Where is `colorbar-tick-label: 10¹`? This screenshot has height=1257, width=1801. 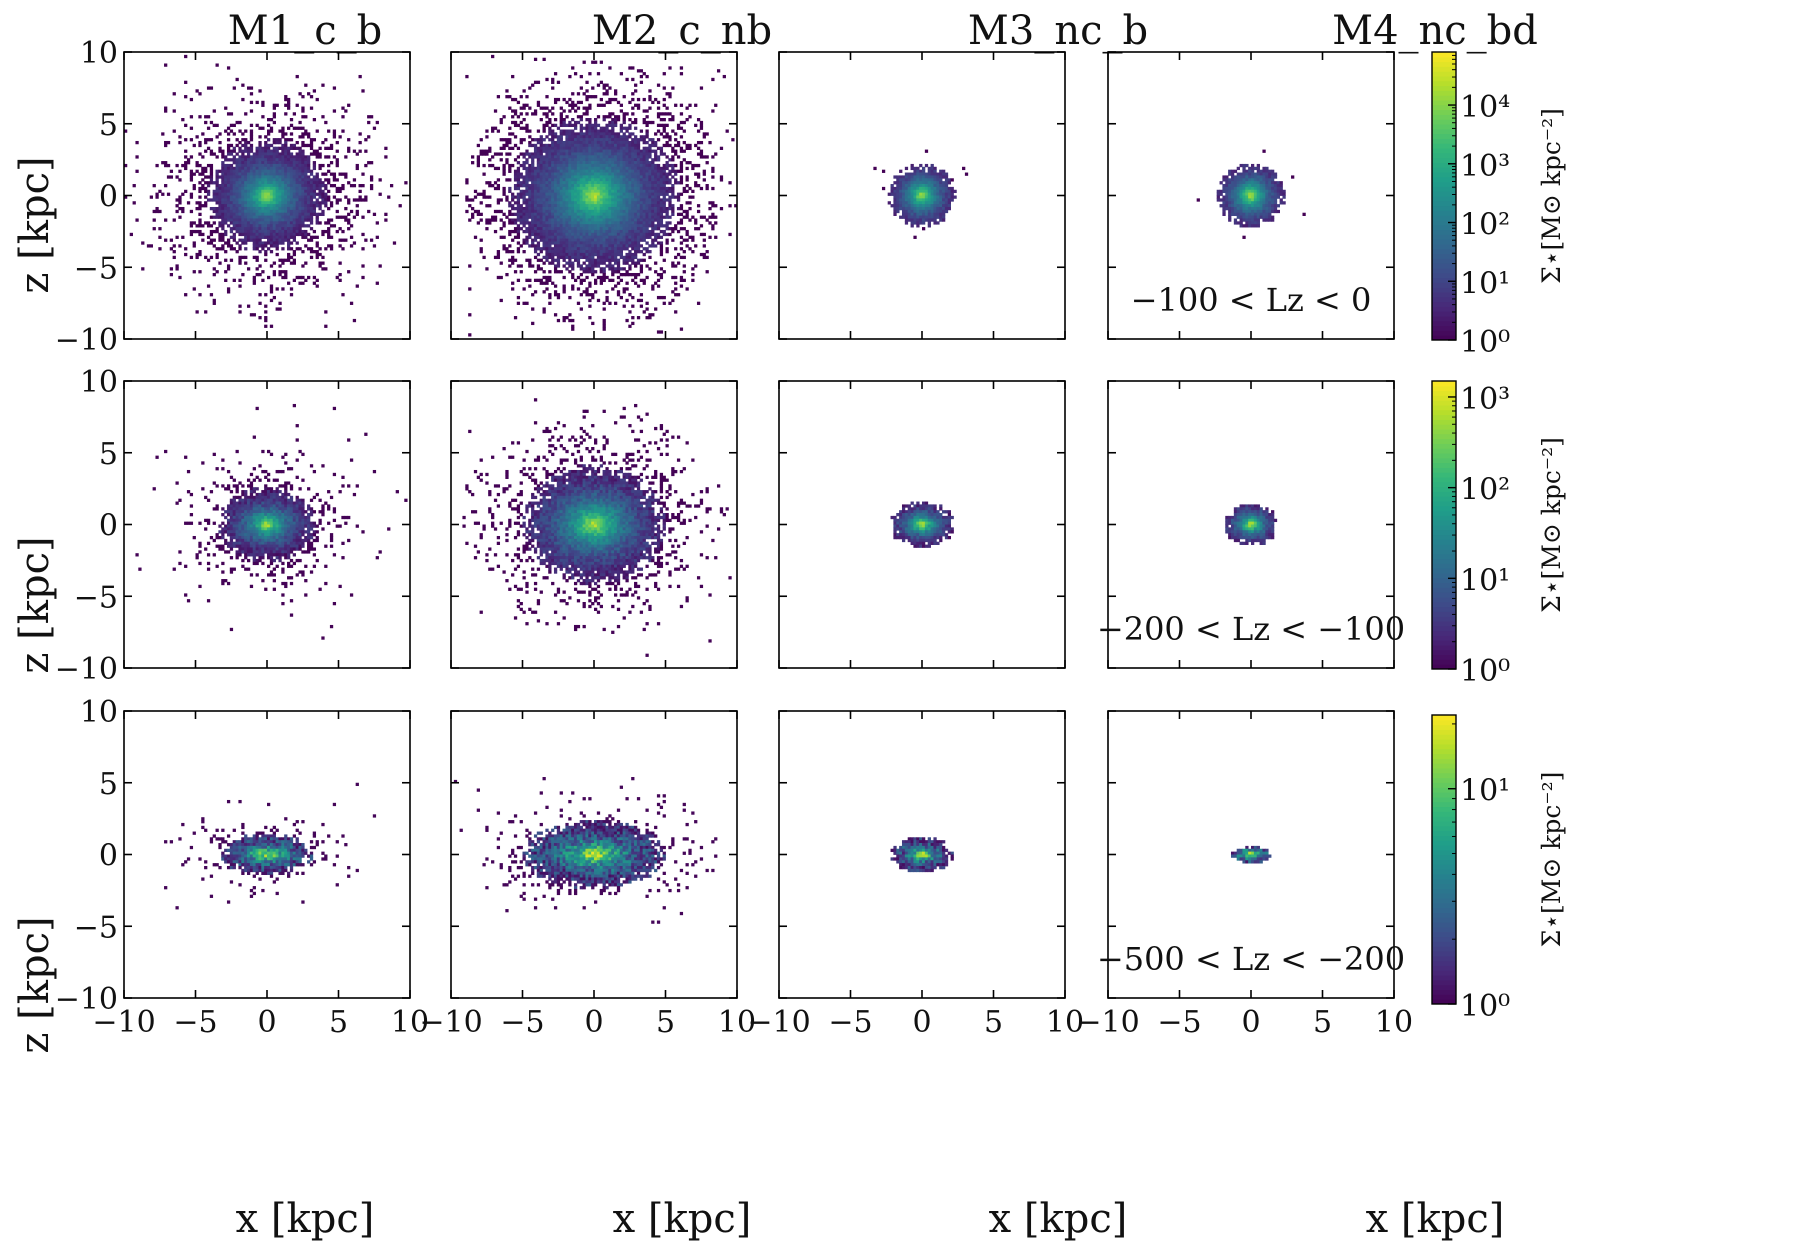 colorbar-tick-label: 10¹ is located at coordinates (1485, 580).